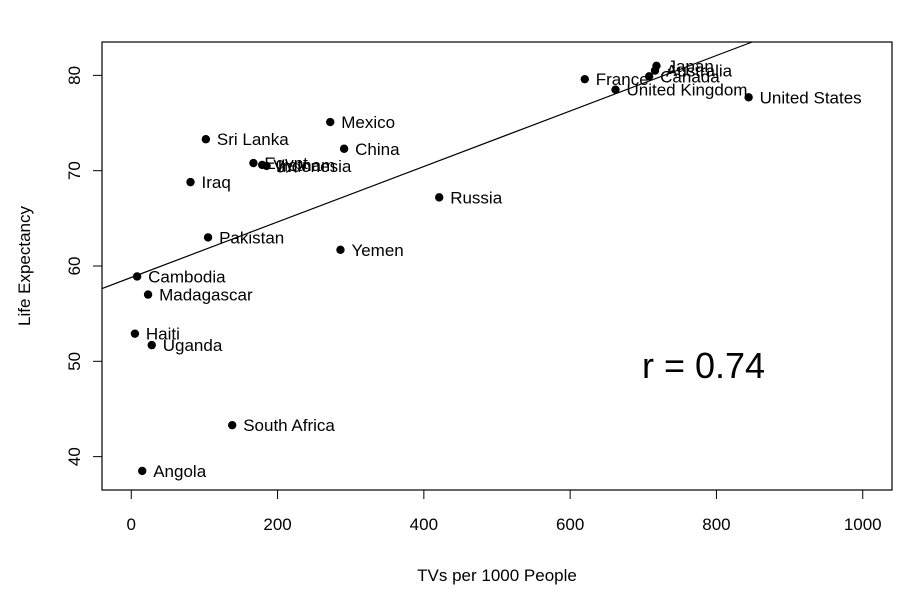 The height and width of the screenshot is (592, 910). What do you see at coordinates (253, 139) in the screenshot?
I see `point-label: Sri Lanka` at bounding box center [253, 139].